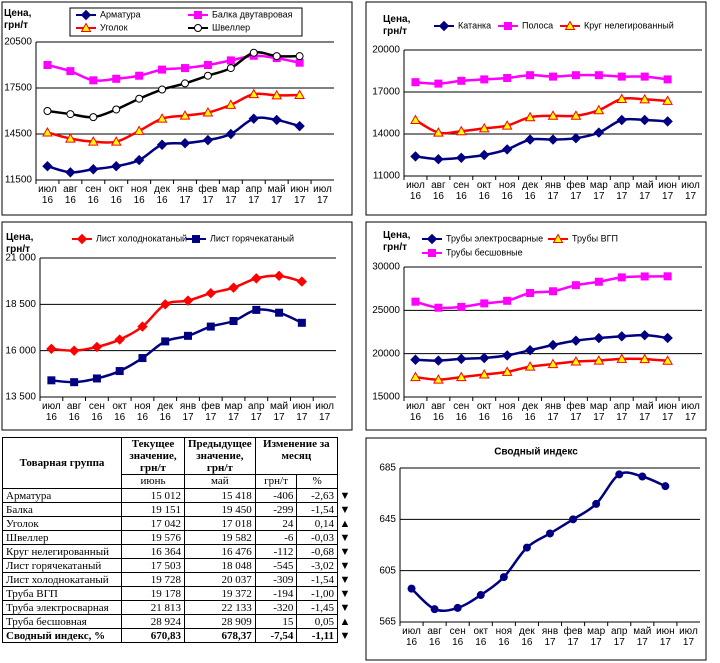  Describe the element at coordinates (177, 509) in the screenshot. I see `table-row: Балка 19 151 19 450 -299 -1,54 ▼` at that location.